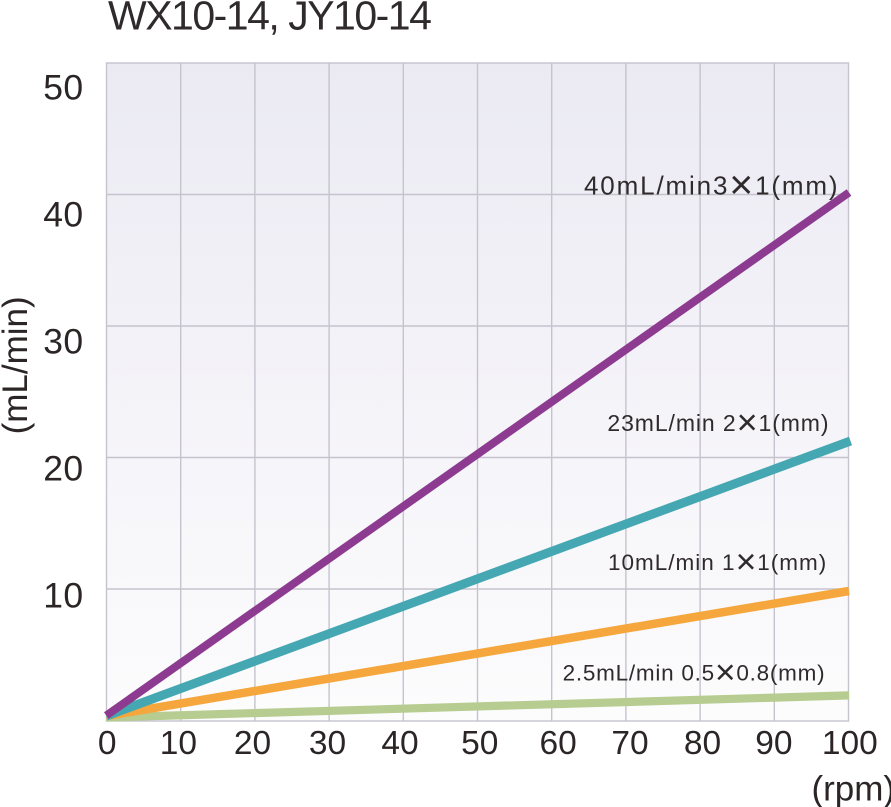 The height and width of the screenshot is (807, 891). Describe the element at coordinates (629, 743) in the screenshot. I see `svg-text: 70` at that location.